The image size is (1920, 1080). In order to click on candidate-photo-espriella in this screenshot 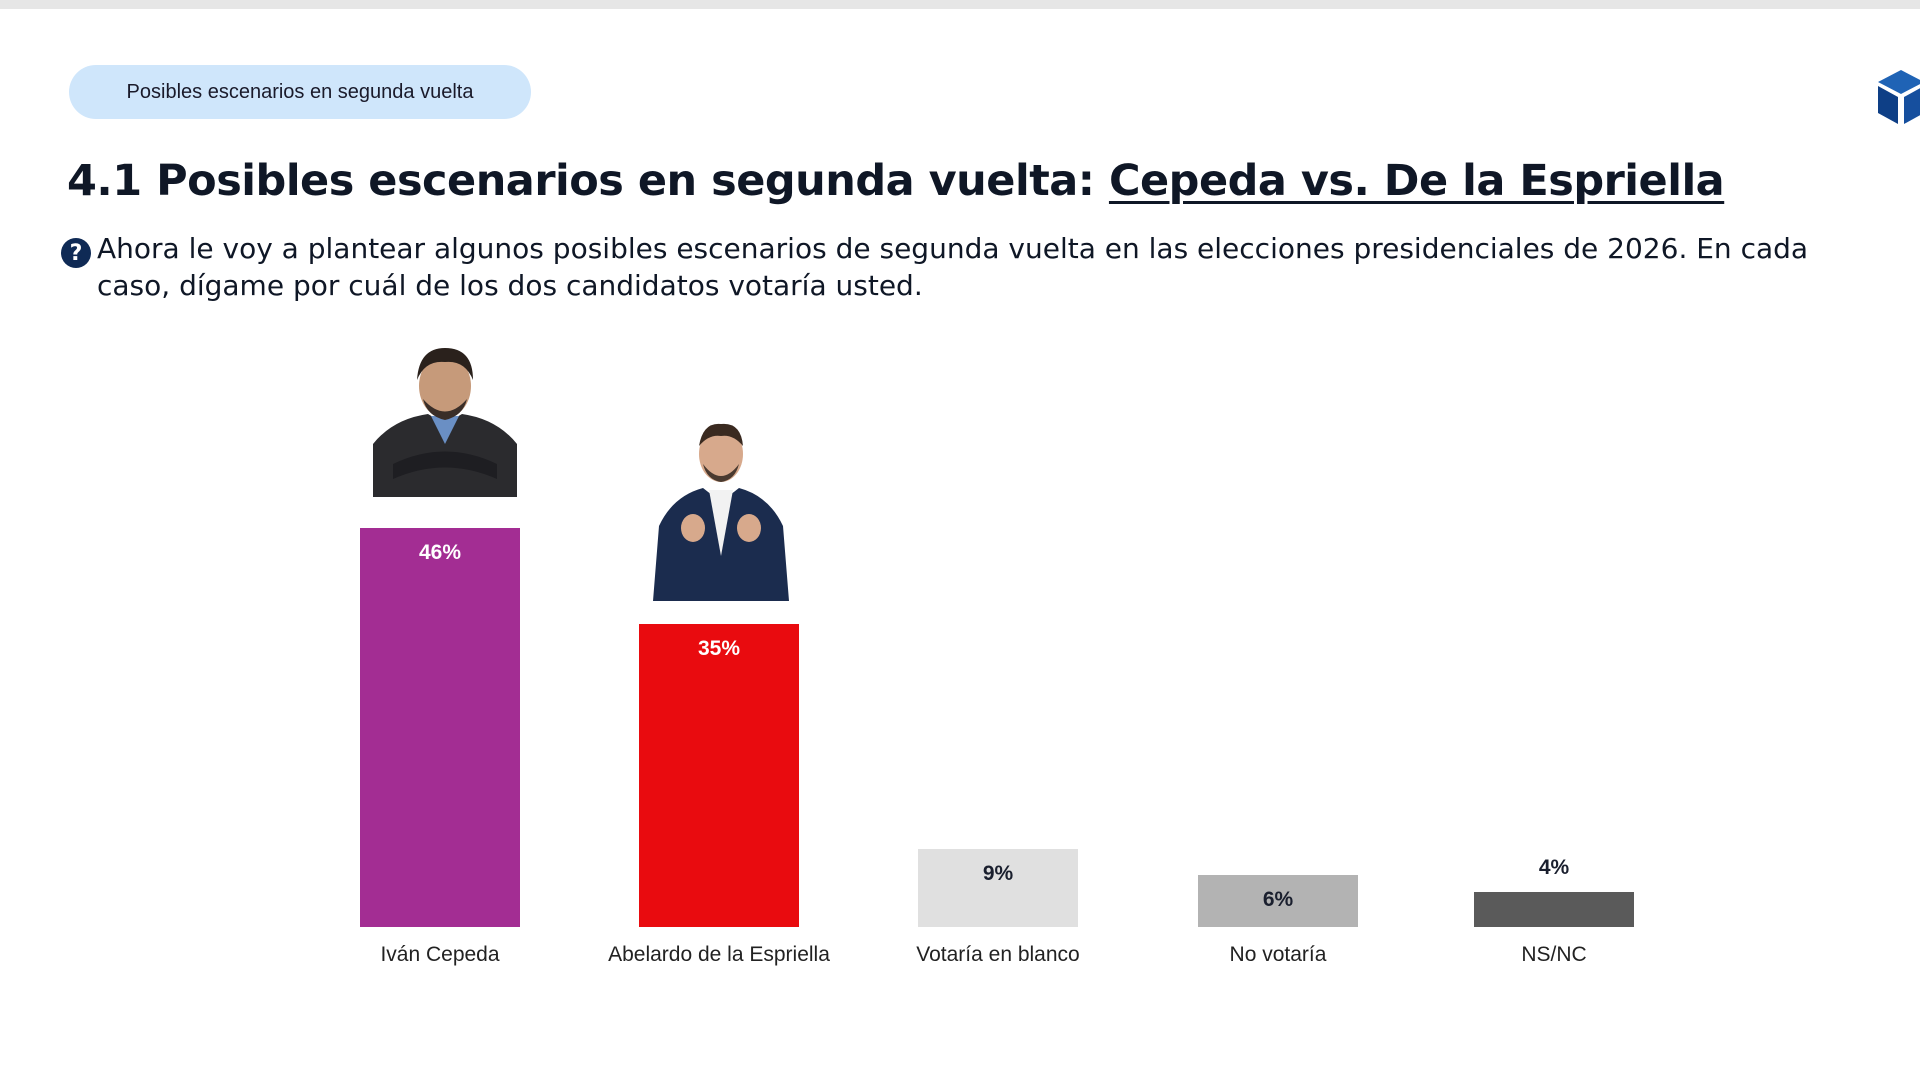, I will do `click(721, 512)`.